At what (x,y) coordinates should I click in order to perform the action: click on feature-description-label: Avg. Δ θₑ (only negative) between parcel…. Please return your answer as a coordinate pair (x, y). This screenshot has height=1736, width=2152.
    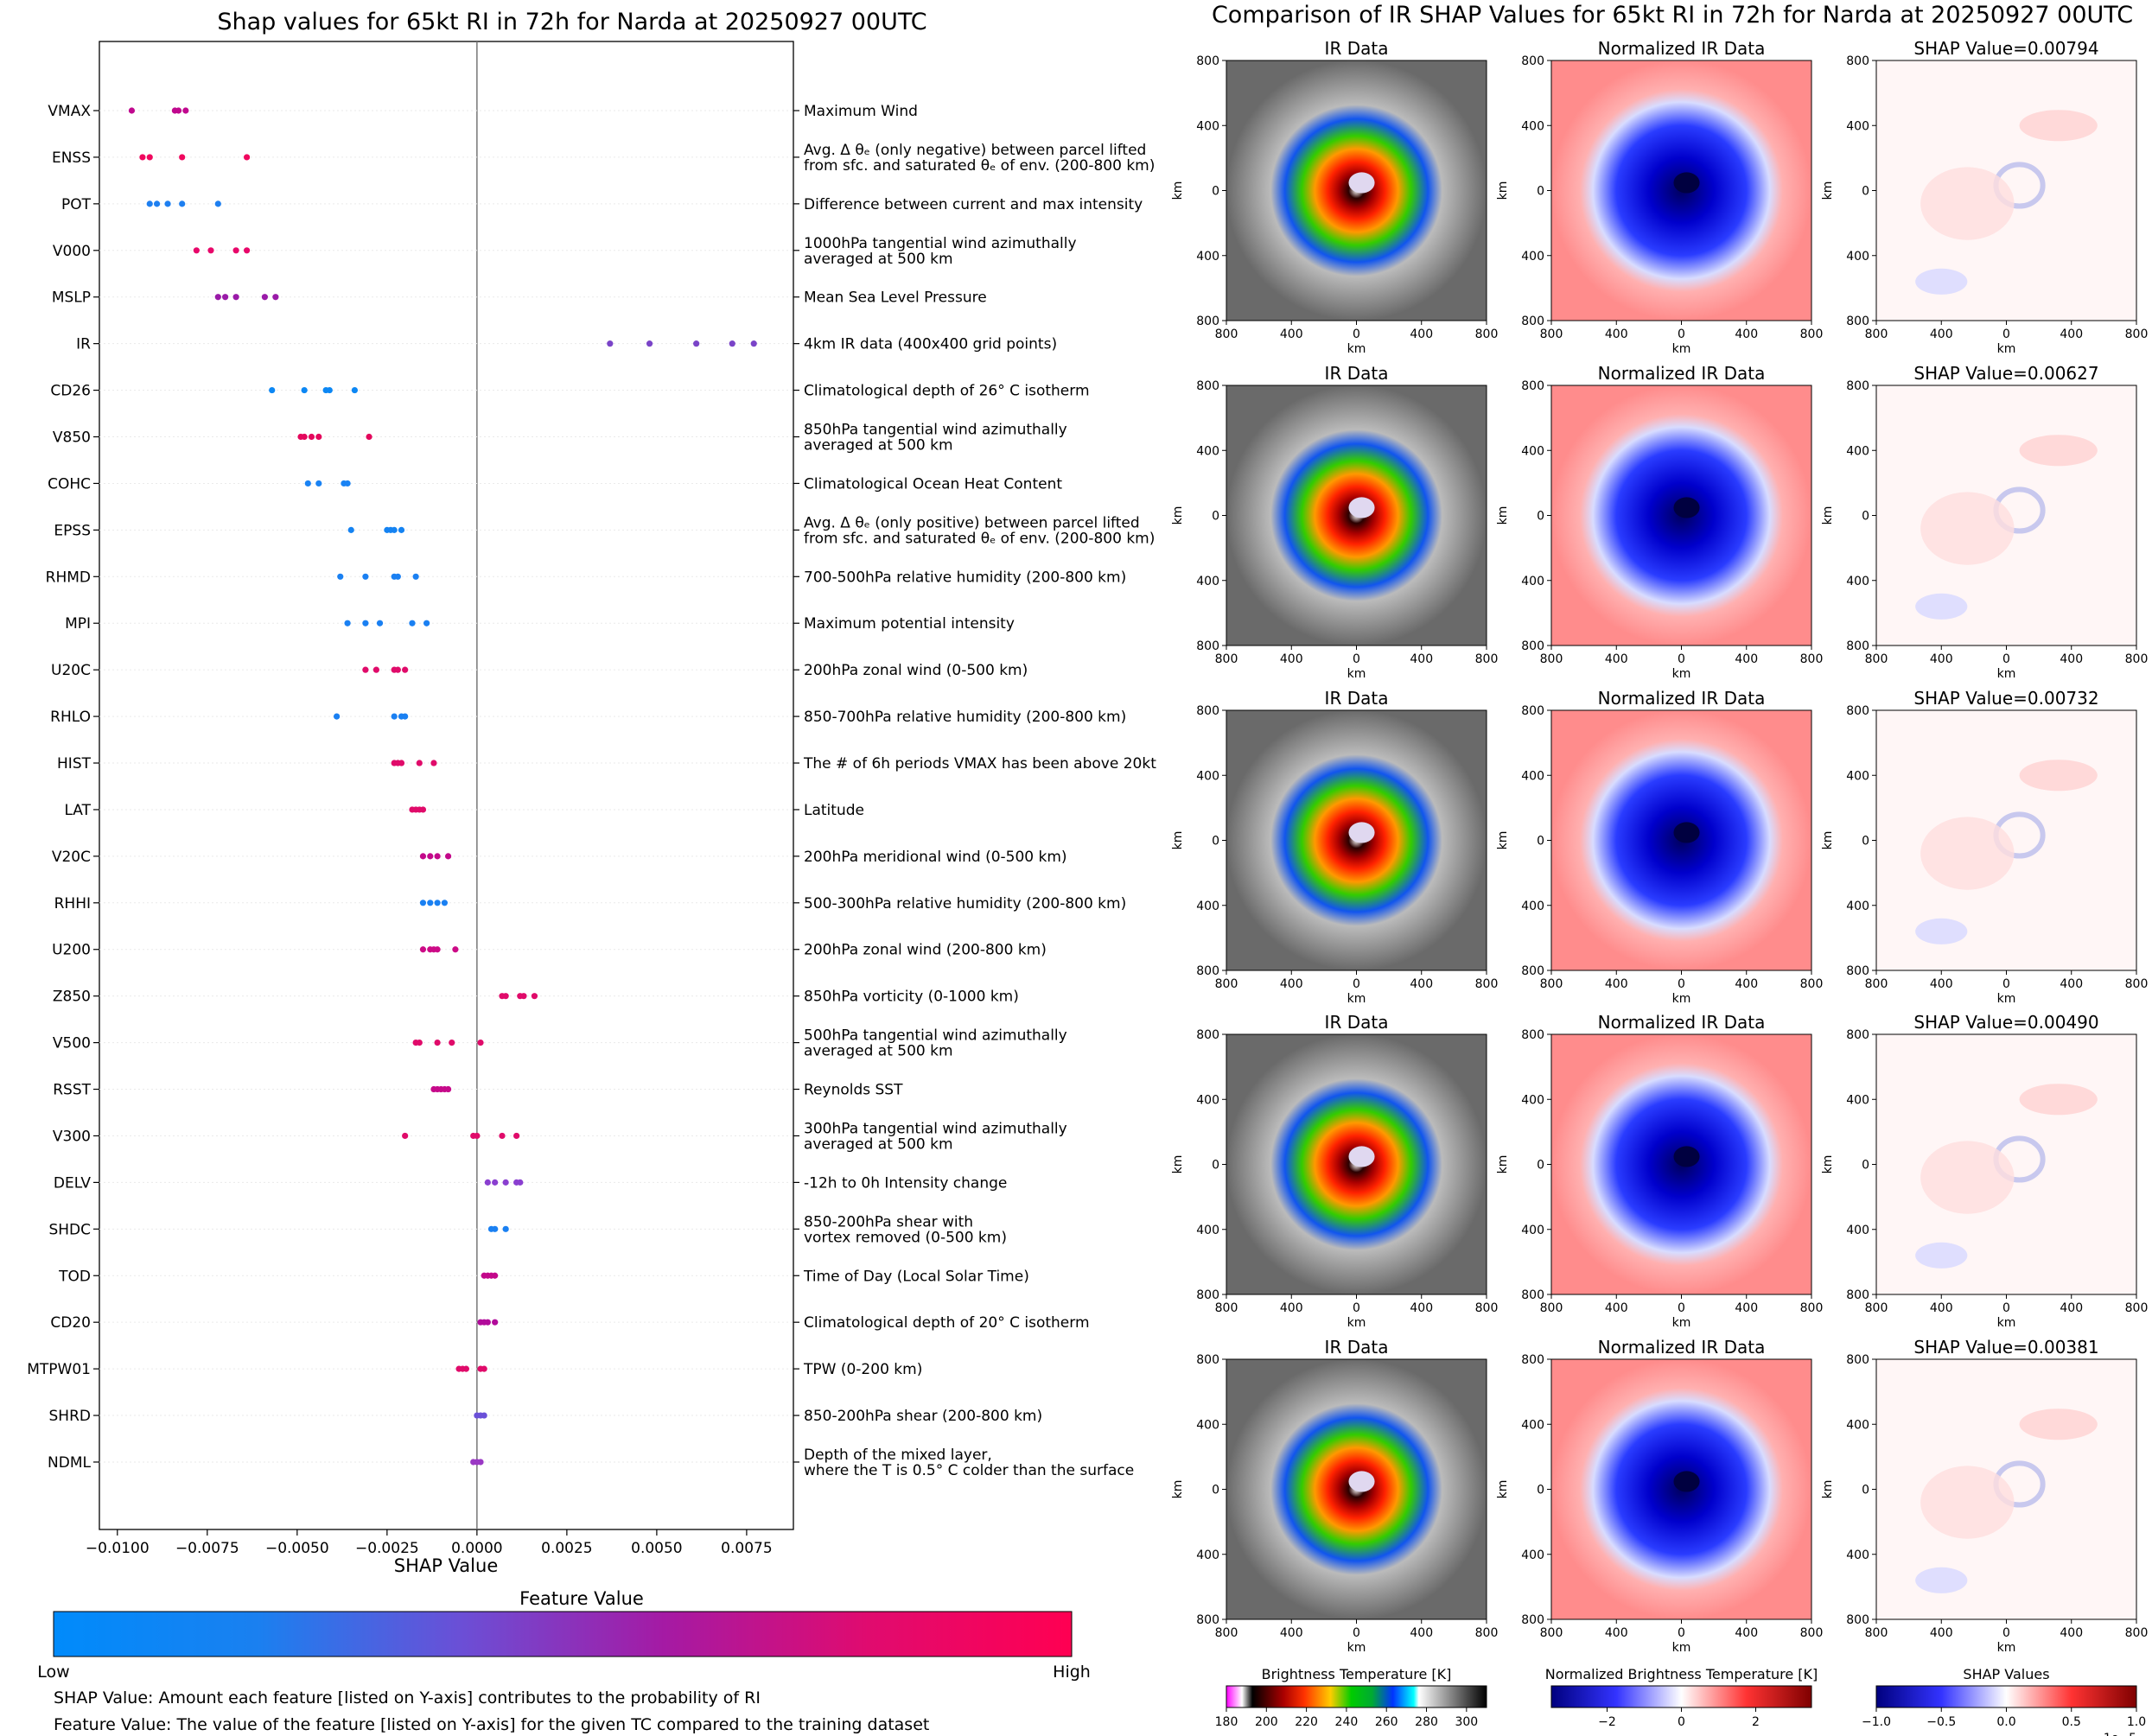
    Looking at the image, I should click on (975, 150).